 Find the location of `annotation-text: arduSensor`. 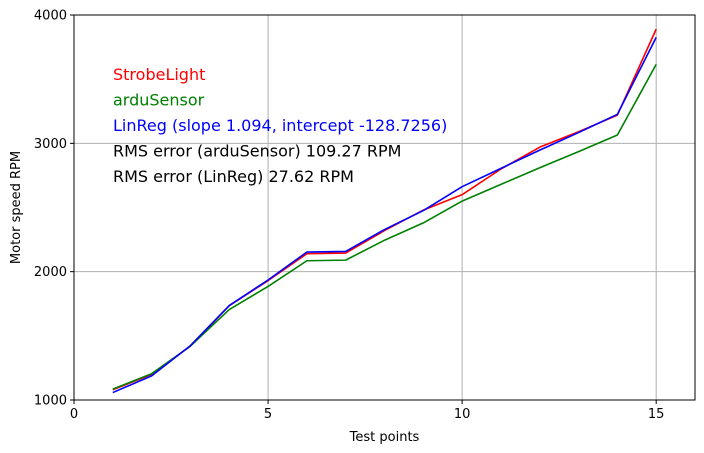

annotation-text: arduSensor is located at coordinates (159, 100).